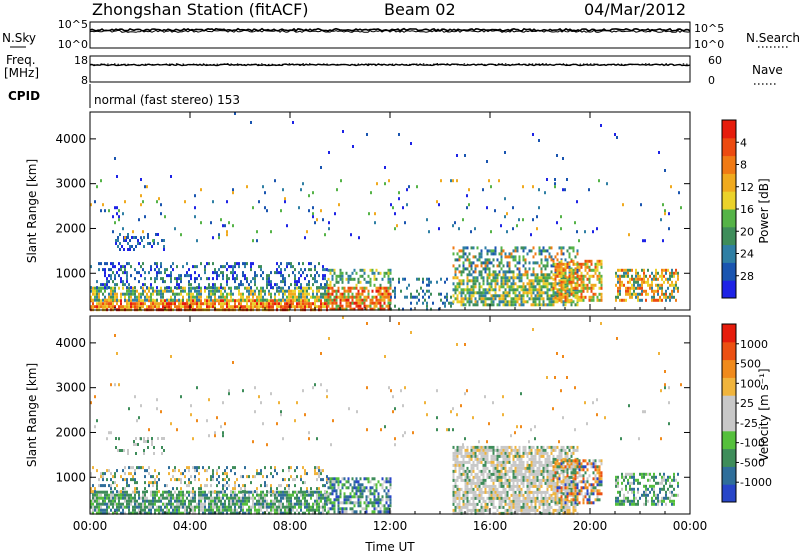 The width and height of the screenshot is (800, 554). I want to click on nsearch-tick-bottom: 10^0, so click(709, 44).